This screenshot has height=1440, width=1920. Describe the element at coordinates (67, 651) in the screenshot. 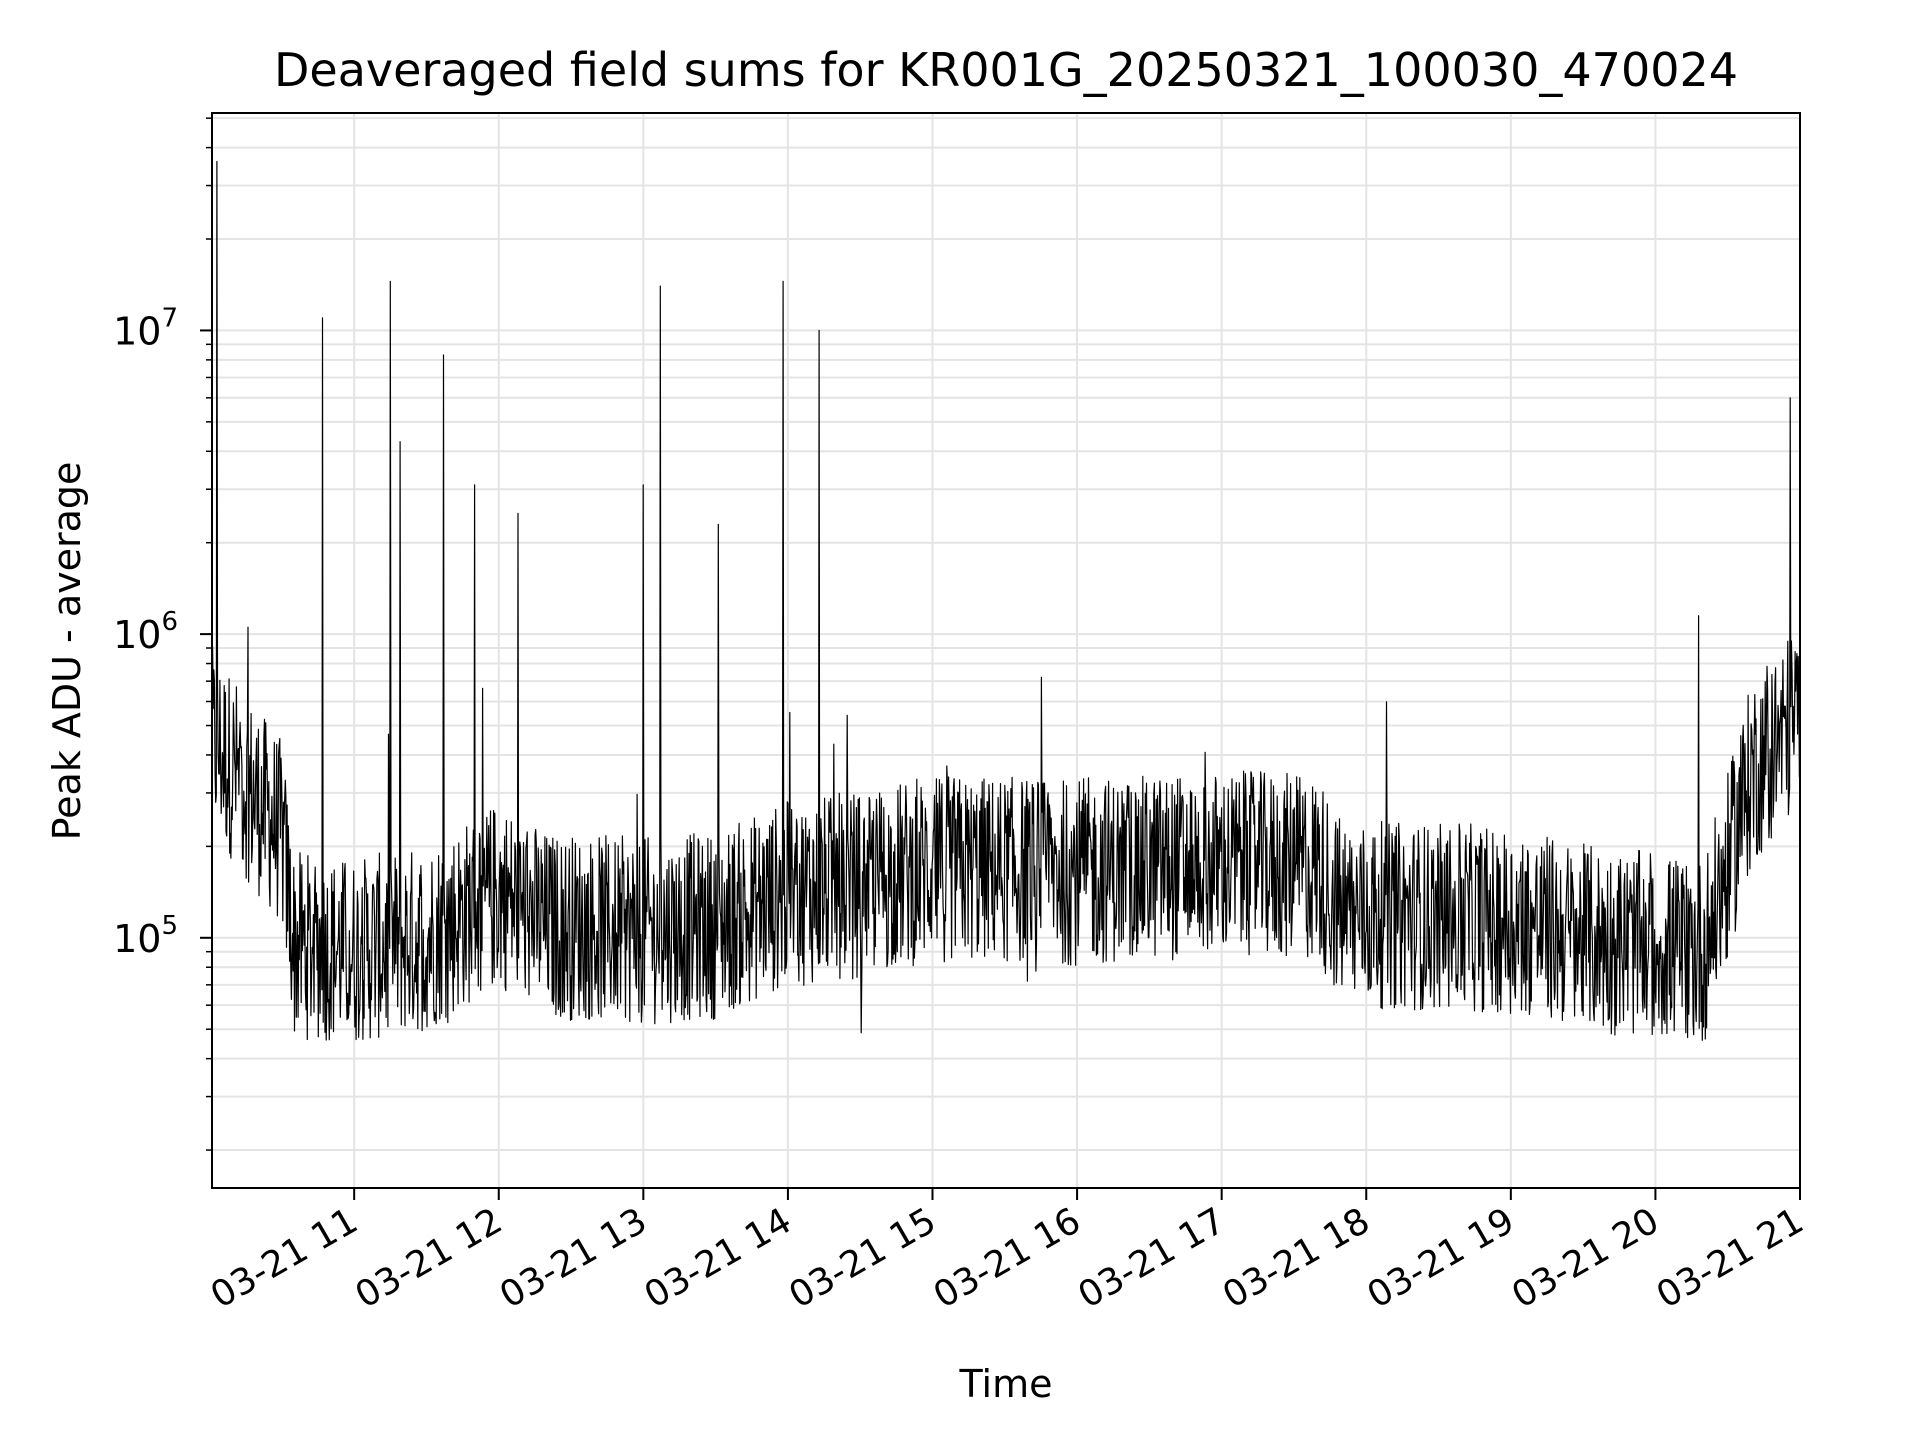

I see `y-axis-label: Peak ADU - average` at that location.